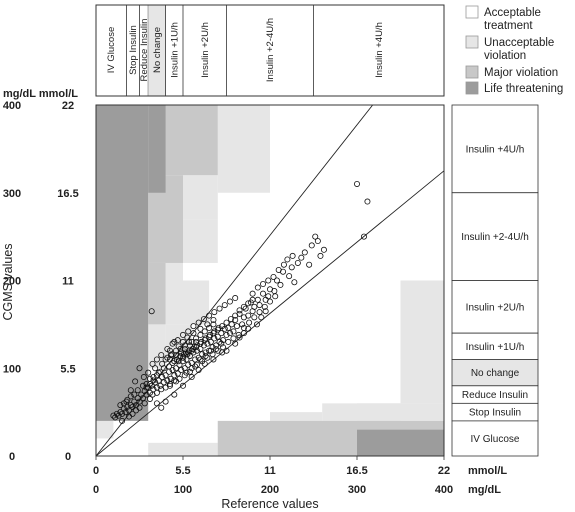 The image size is (575, 512). Describe the element at coordinates (12, 457) in the screenshot. I see `y-tick-label-mgdl: 0` at that location.